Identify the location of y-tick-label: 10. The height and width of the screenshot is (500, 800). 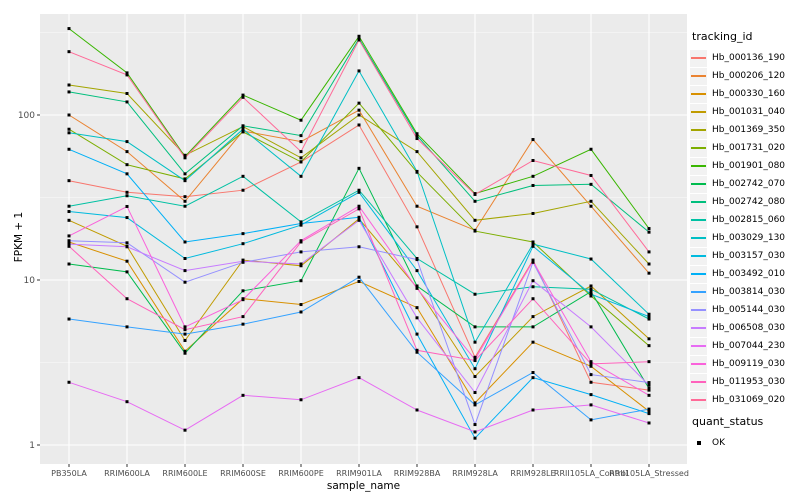
(30, 281).